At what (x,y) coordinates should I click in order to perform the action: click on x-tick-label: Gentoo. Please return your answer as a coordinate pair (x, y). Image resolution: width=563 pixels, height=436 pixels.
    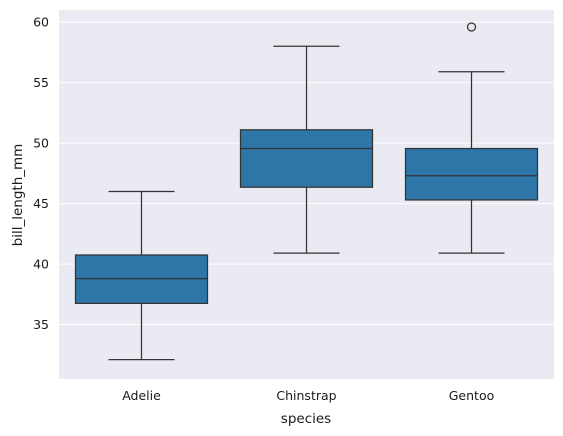
    Looking at the image, I should click on (472, 395).